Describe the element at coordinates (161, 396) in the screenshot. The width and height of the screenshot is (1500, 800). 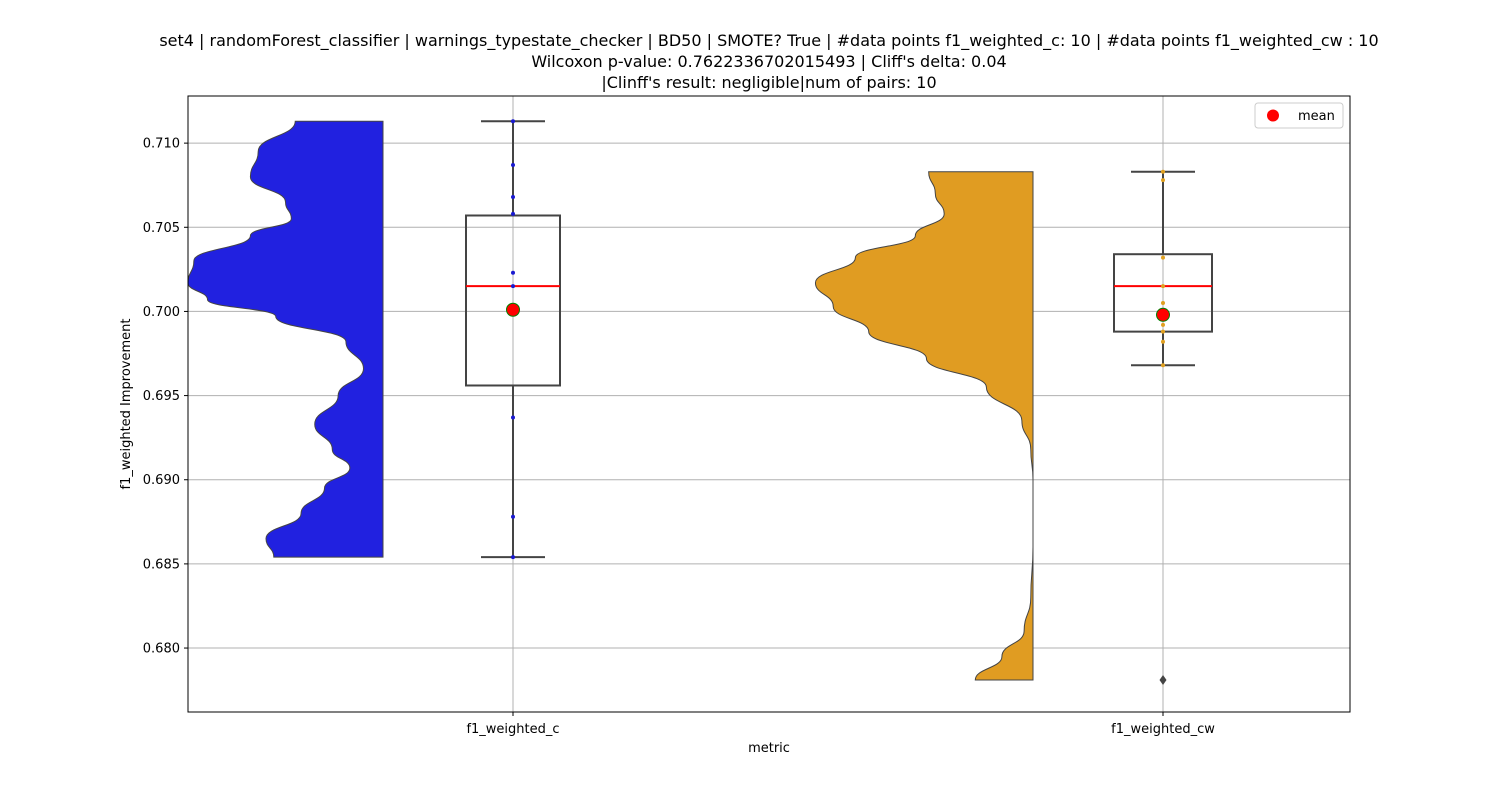
I see `y-tick-label: 0.695` at that location.